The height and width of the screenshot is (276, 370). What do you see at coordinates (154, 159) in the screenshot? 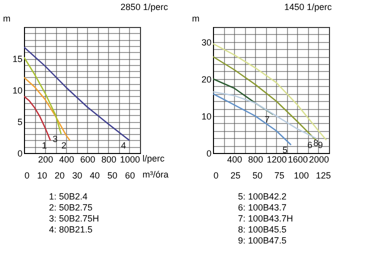
I see `x-axis-title: l/perc` at bounding box center [154, 159].